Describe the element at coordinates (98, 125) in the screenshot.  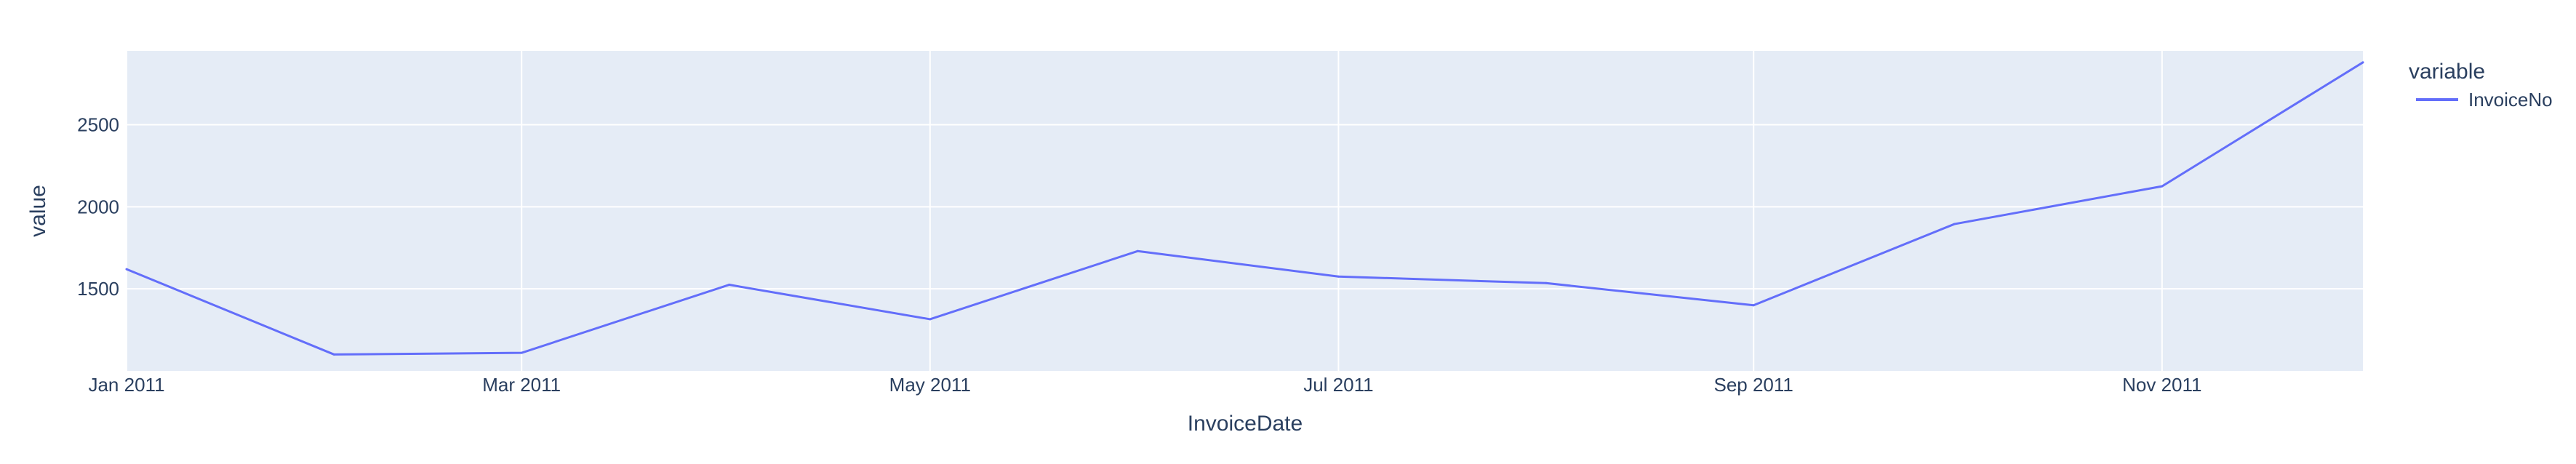
I see `y-tick-label: 2500` at that location.